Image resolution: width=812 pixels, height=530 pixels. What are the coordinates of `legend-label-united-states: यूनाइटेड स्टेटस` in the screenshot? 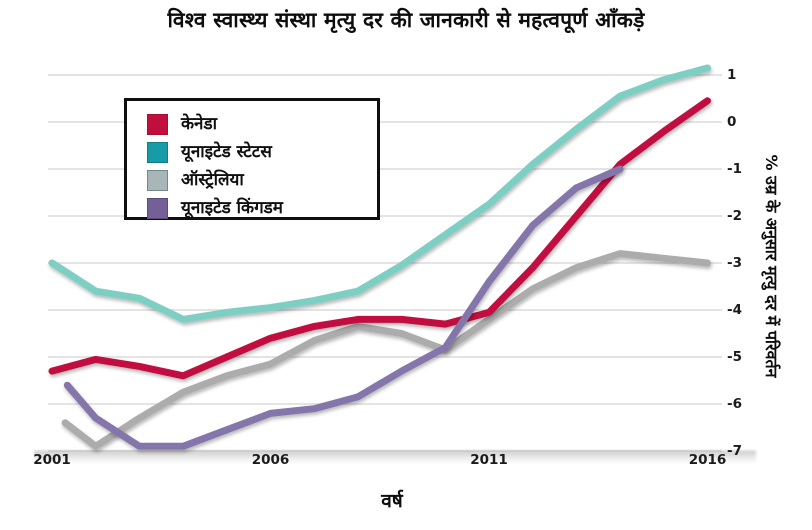 It's located at (226, 151).